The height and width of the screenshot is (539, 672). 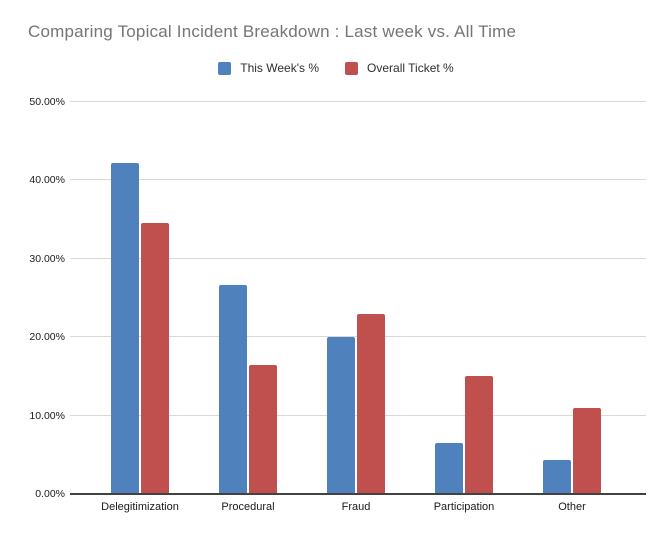 What do you see at coordinates (47, 415) in the screenshot?
I see `y-tick-label: 10.00%` at bounding box center [47, 415].